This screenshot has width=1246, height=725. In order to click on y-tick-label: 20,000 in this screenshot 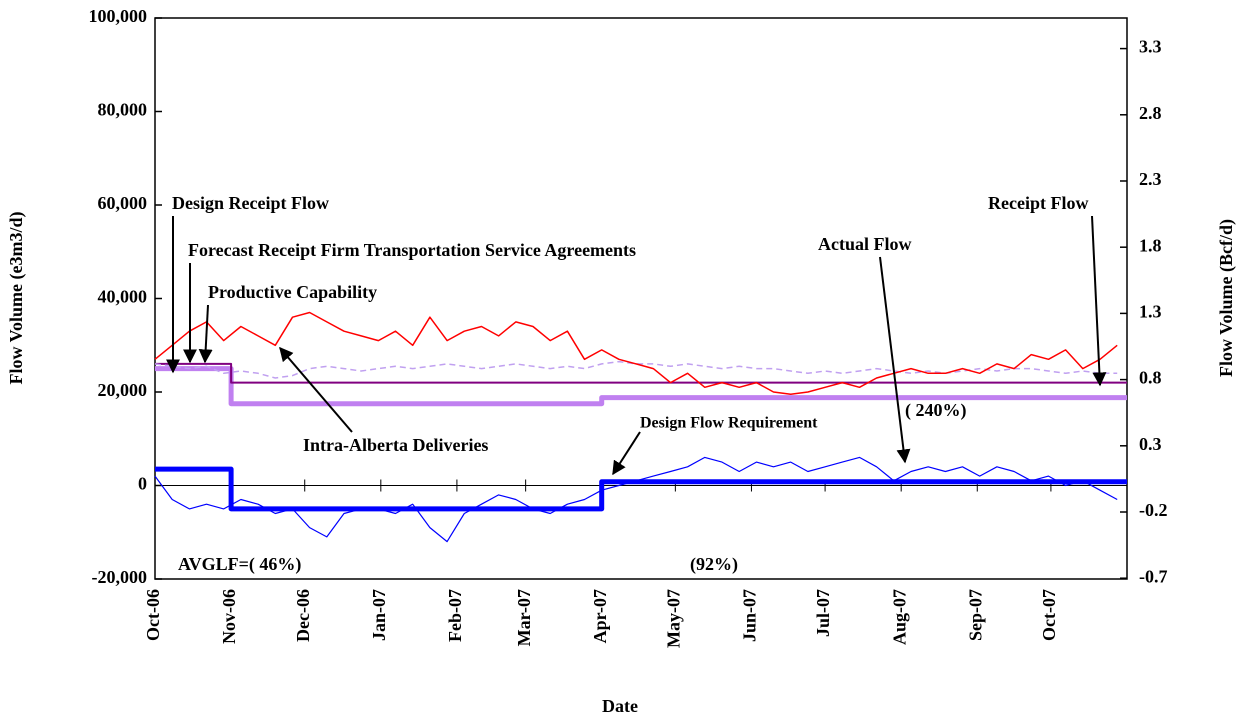, I will do `click(123, 390)`.